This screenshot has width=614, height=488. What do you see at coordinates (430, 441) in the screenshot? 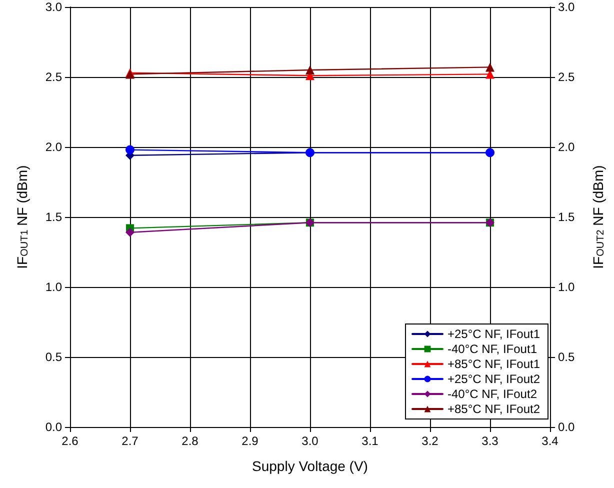
I see `x-tick-label: 3.2` at bounding box center [430, 441].